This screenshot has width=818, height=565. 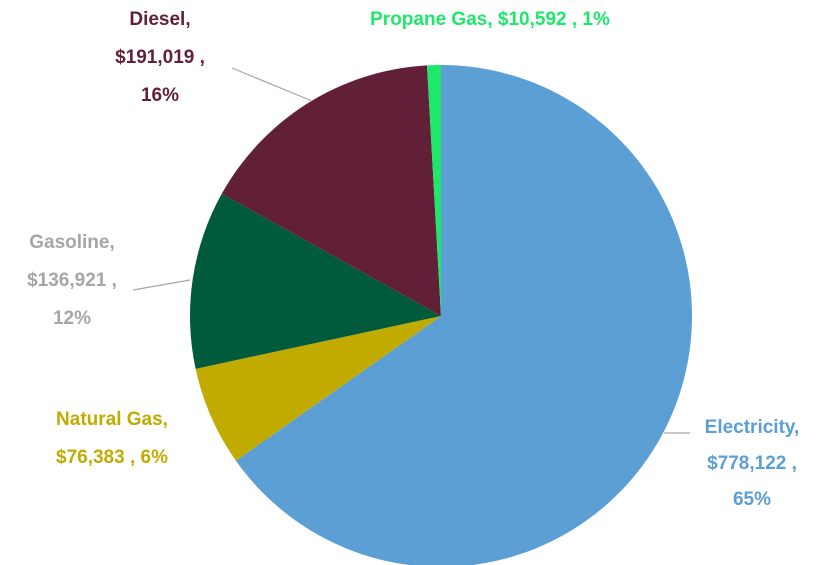 I want to click on data-label: Propane Gas, $10,592 , 1%, so click(x=490, y=19).